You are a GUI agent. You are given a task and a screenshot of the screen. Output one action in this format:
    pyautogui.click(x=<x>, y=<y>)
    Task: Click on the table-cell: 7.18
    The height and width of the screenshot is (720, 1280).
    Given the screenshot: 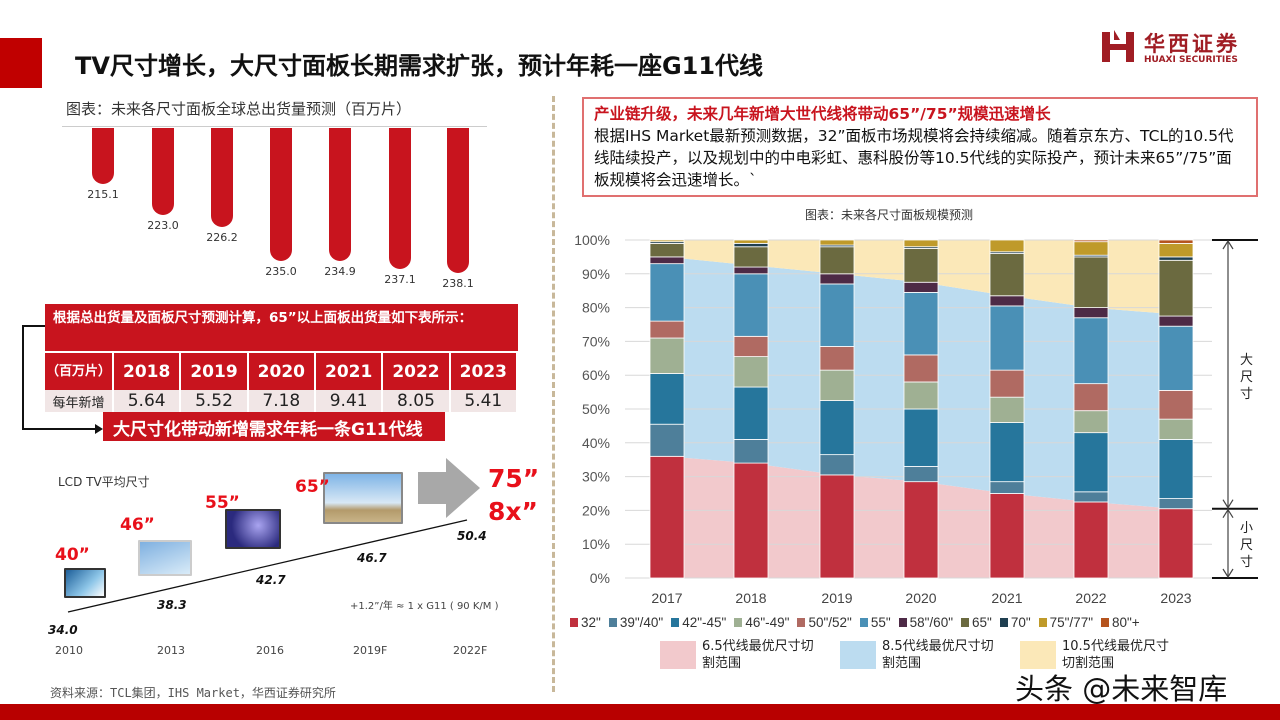 What is the action you would take?
    pyautogui.click(x=281, y=401)
    